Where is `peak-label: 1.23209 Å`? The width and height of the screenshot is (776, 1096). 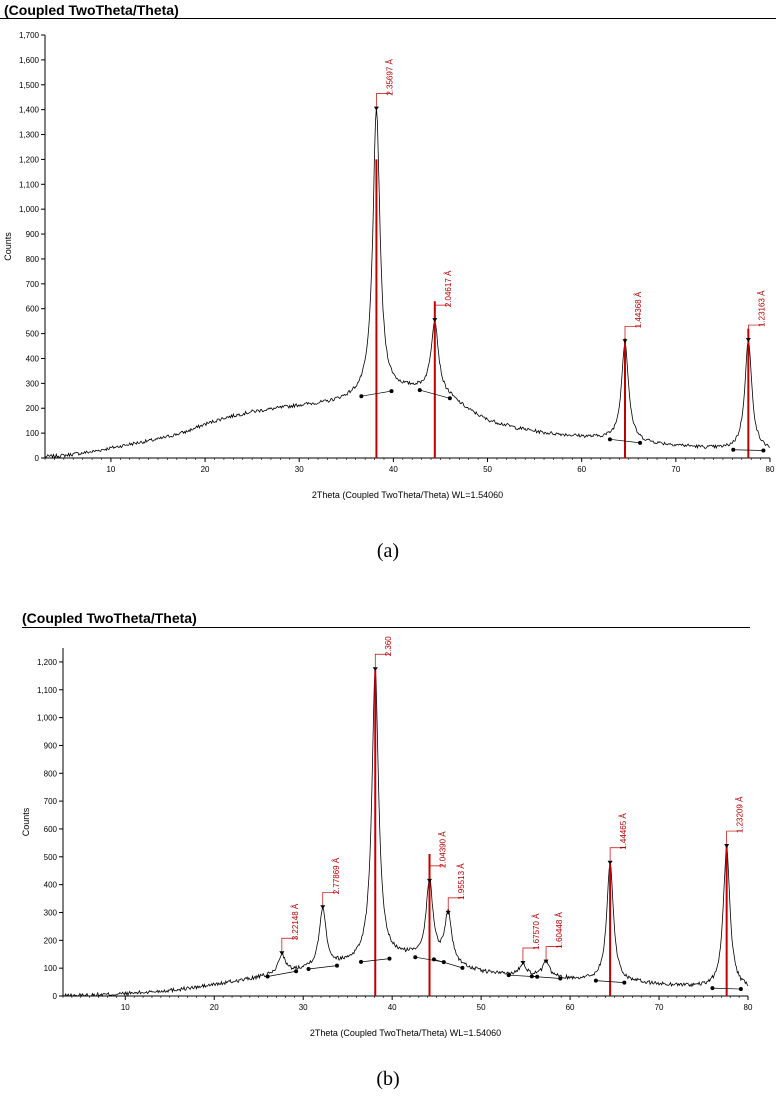
peak-label: 1.23209 Å is located at coordinates (740, 814).